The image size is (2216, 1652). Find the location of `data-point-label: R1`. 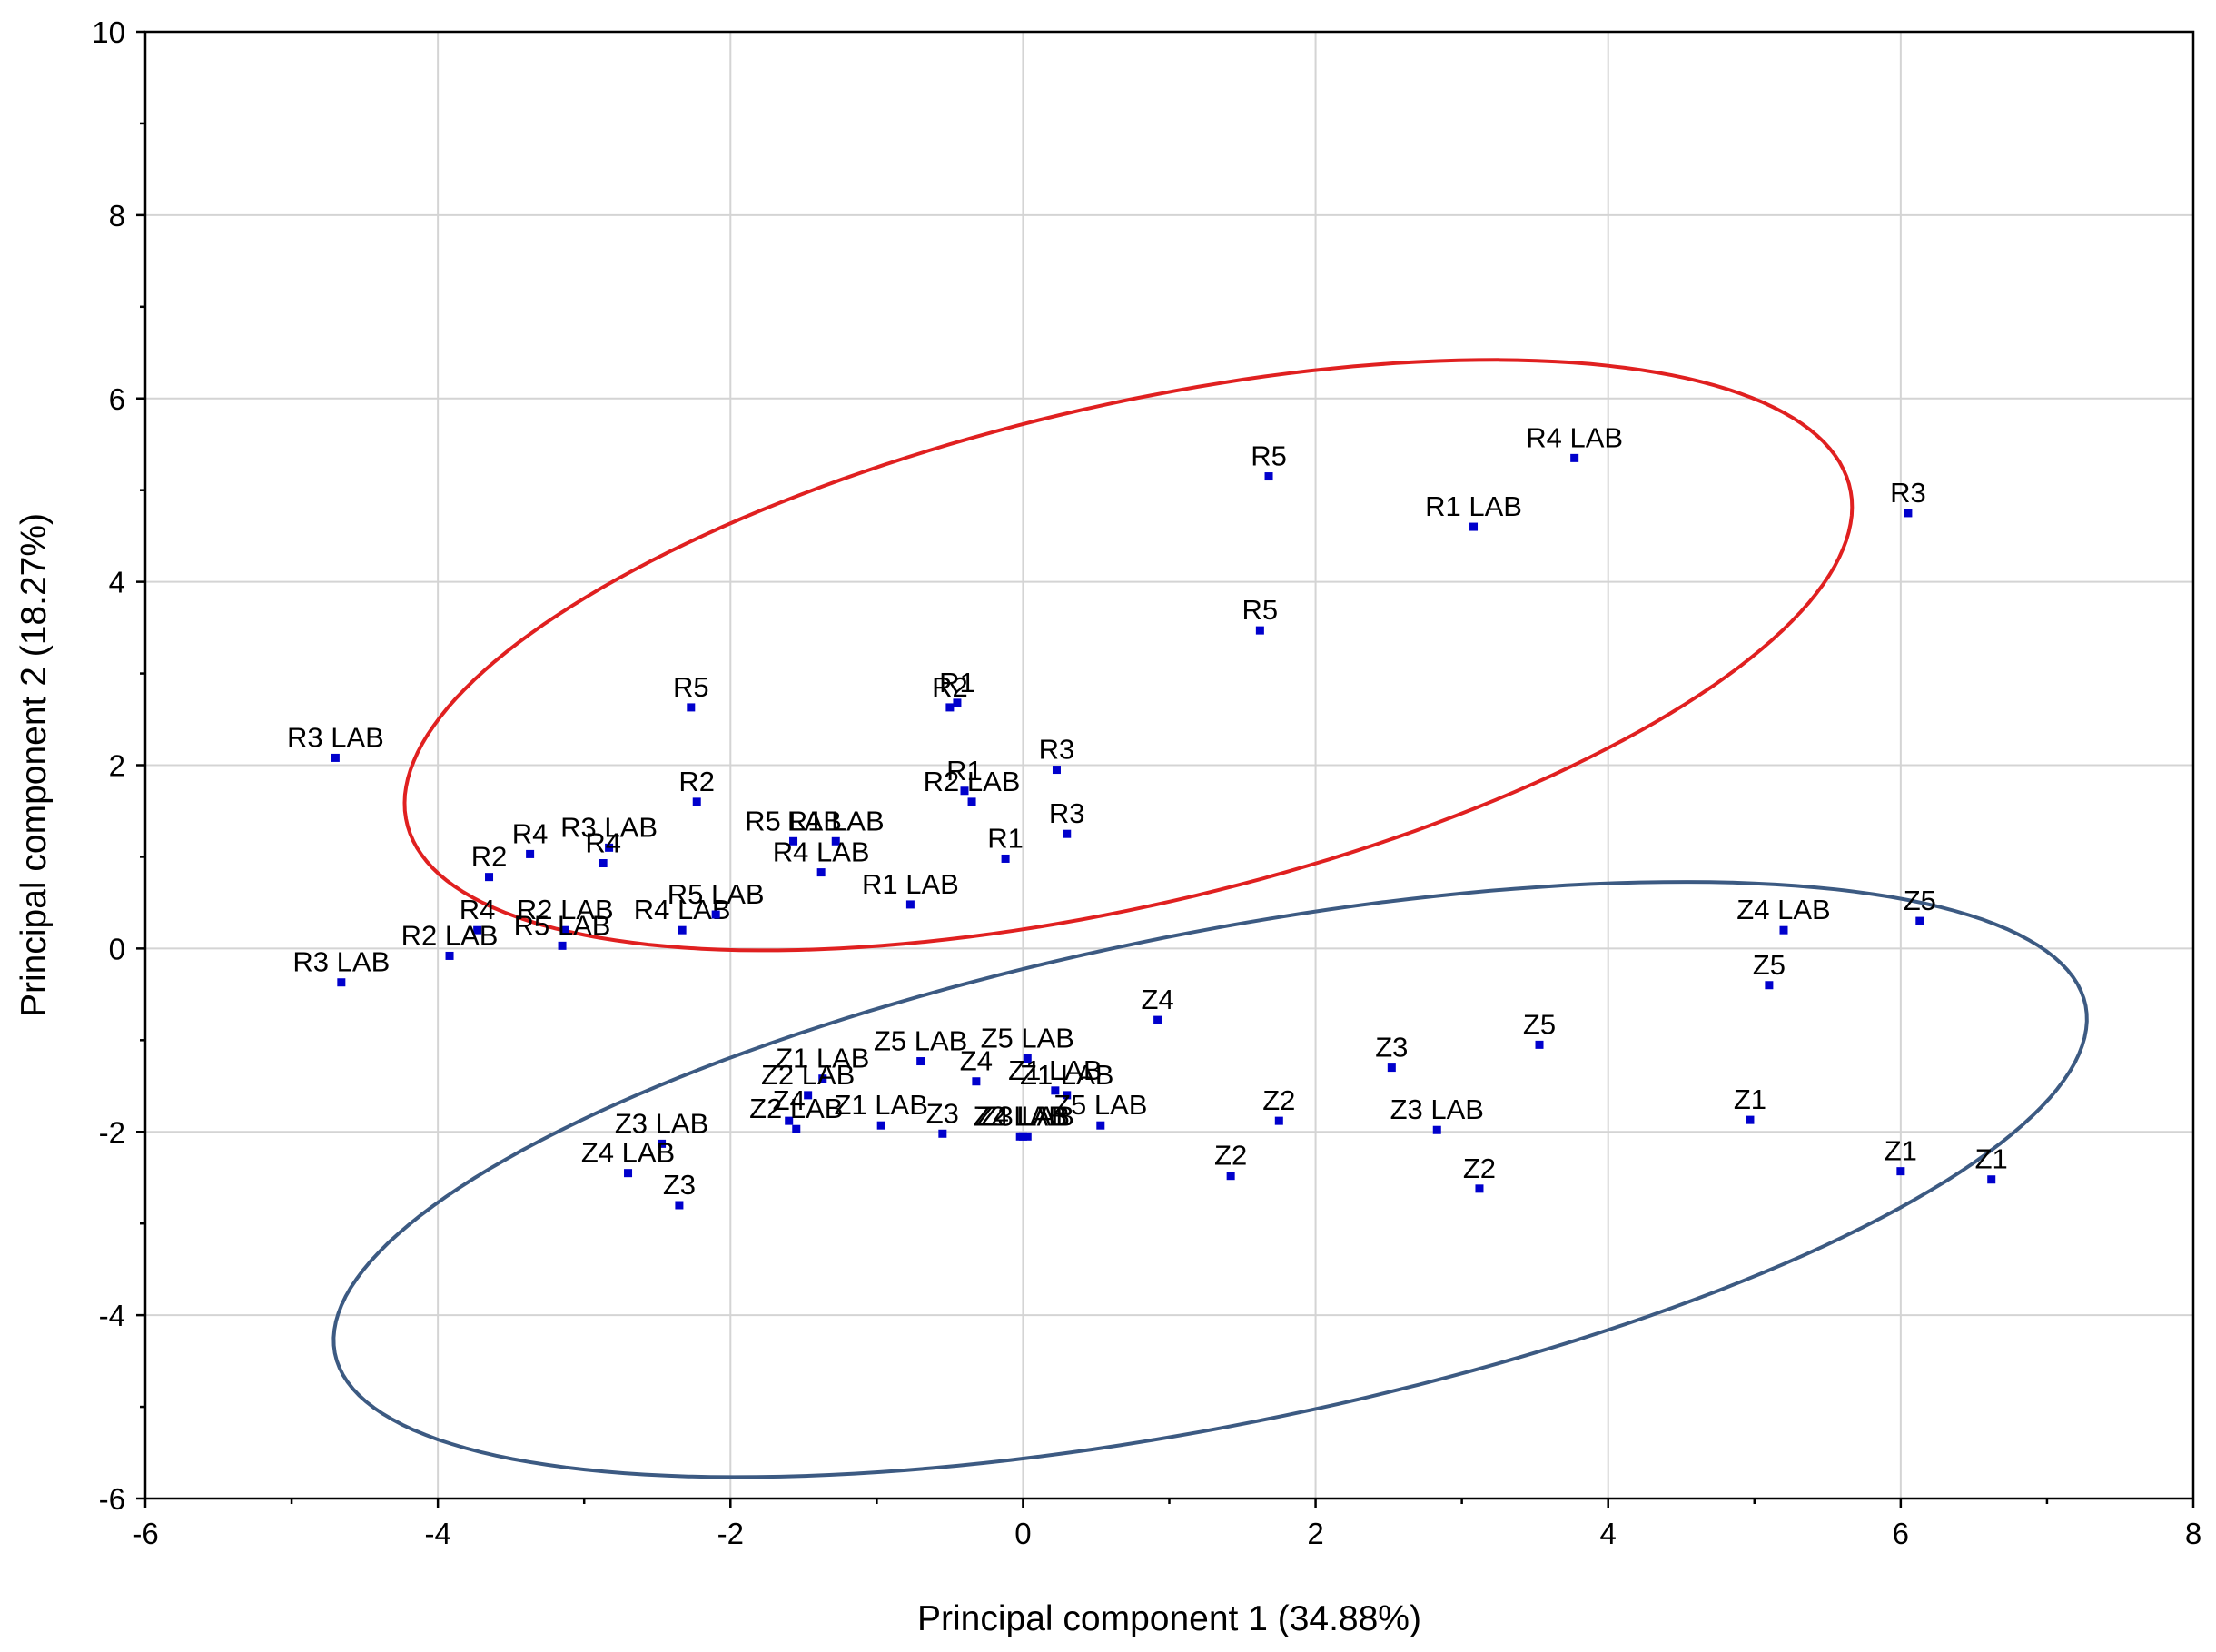

data-point-label: R1 is located at coordinates (1006, 838).